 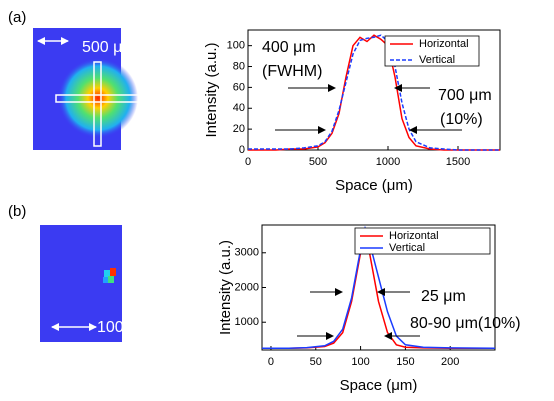 What do you see at coordinates (242, 150) in the screenshot?
I see `y-tick-label: 0` at bounding box center [242, 150].